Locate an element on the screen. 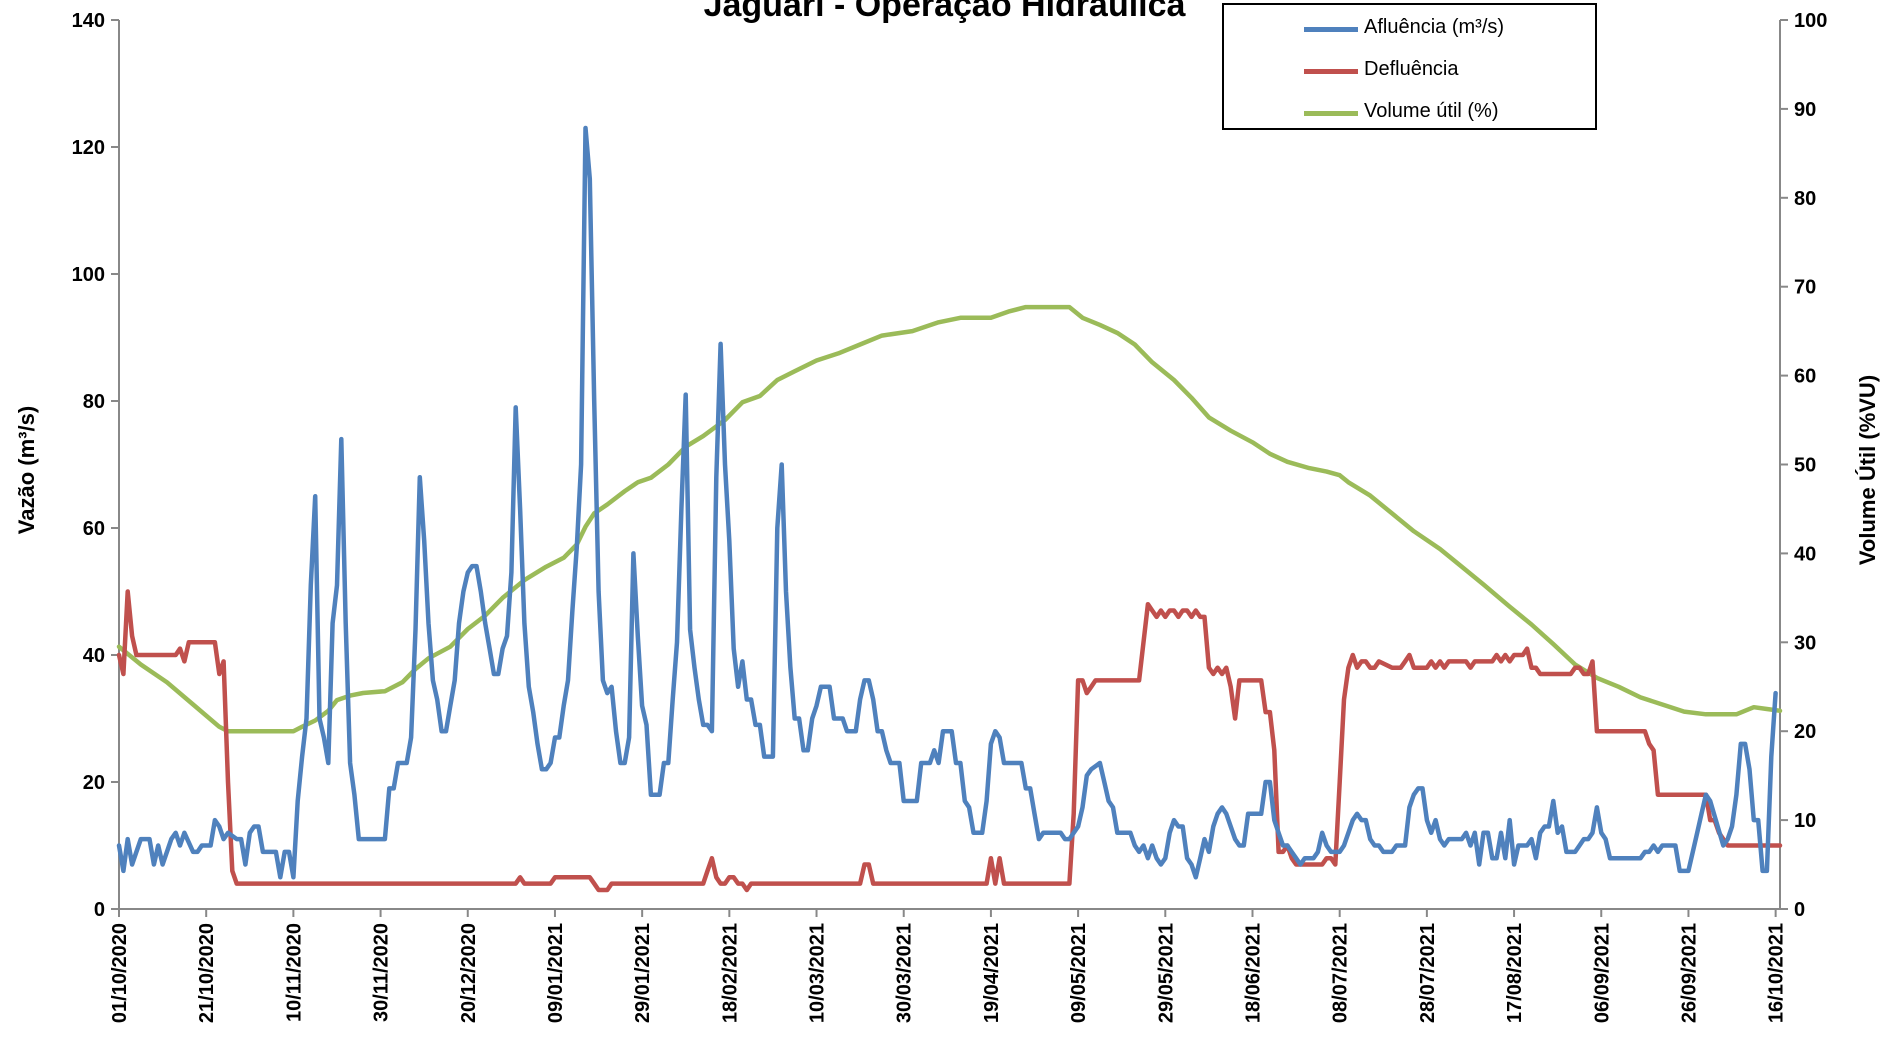  y2-tick-label: 60 is located at coordinates (1805, 377).